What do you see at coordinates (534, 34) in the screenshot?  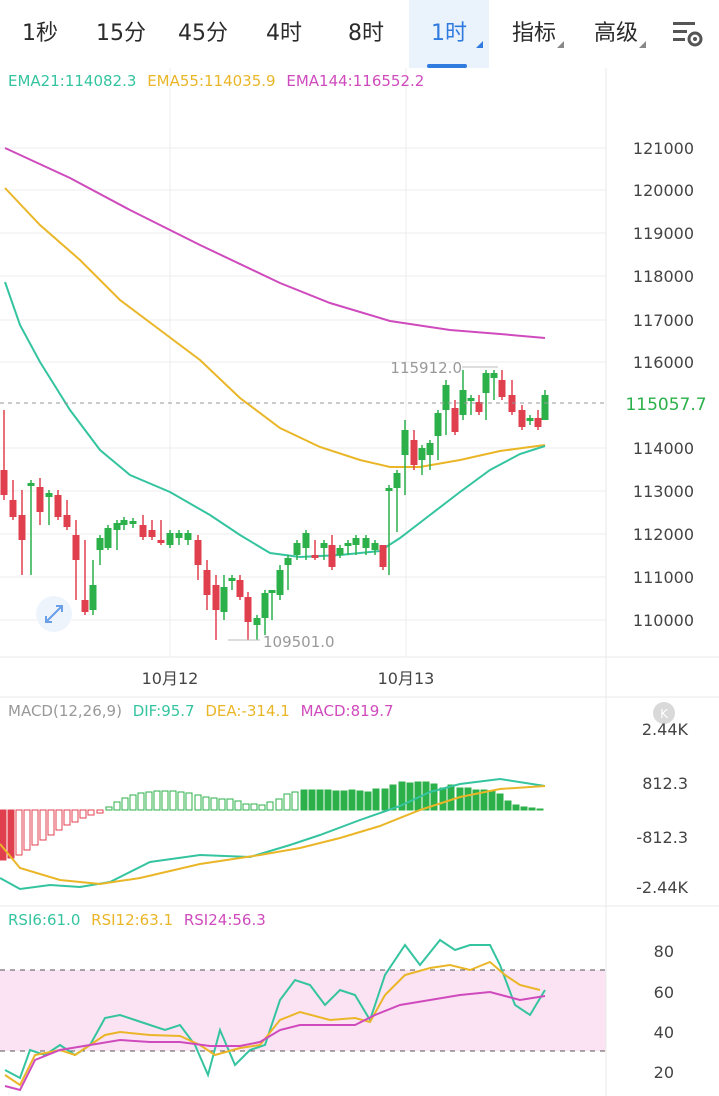 I see `indicators-menu: 指标` at bounding box center [534, 34].